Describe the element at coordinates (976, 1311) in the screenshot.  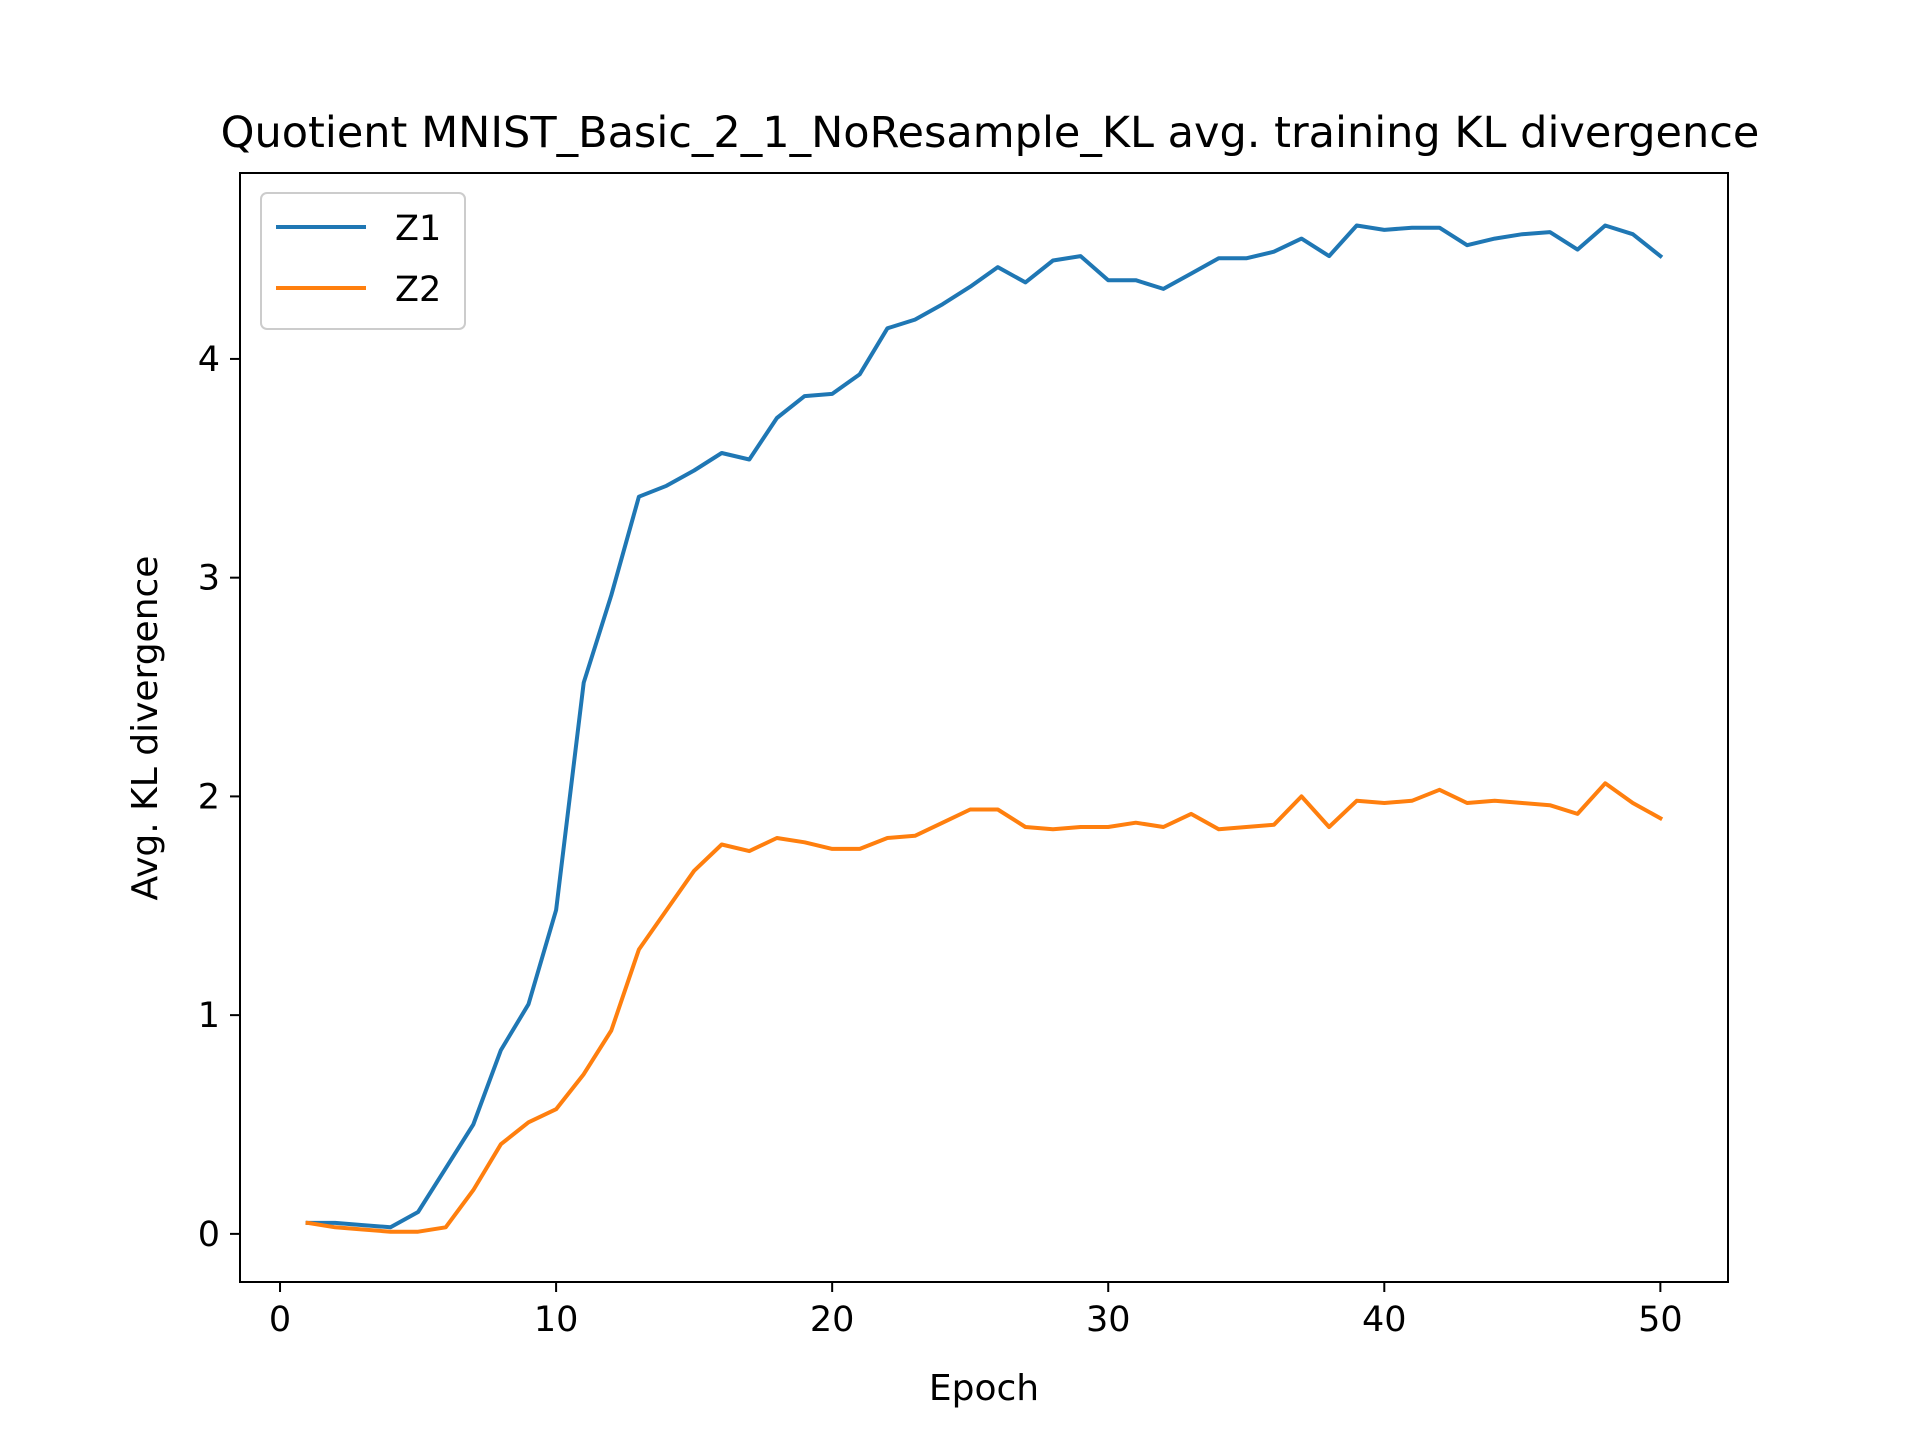
I see `x-axis: 0 10 20 30 40 50` at that location.